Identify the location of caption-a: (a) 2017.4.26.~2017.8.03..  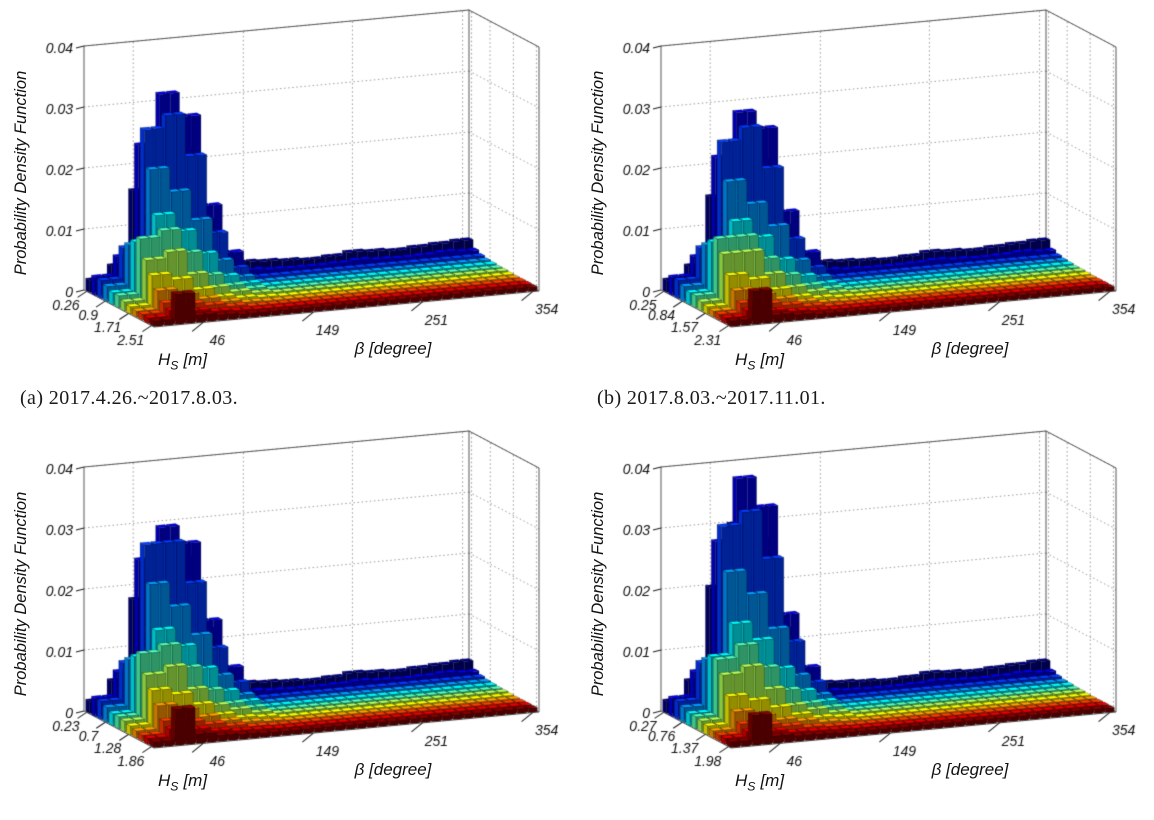
(129, 398).